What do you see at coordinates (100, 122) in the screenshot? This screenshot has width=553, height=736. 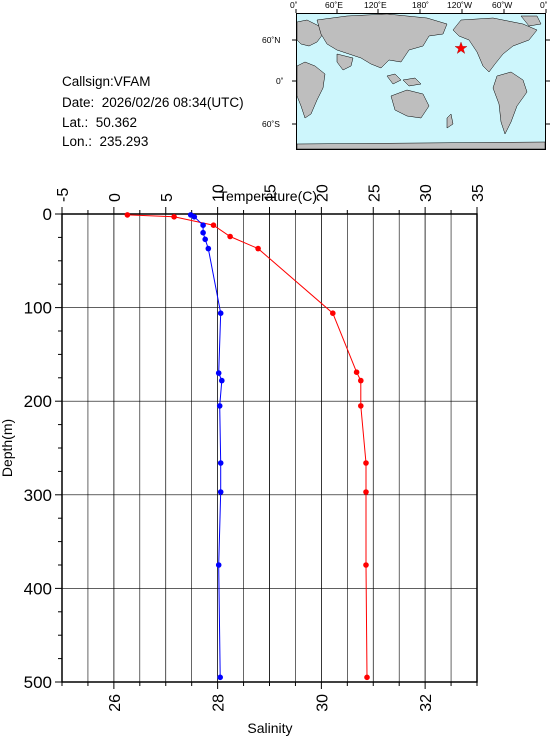 I see `latitude-text: Lat.: 50.362` at bounding box center [100, 122].